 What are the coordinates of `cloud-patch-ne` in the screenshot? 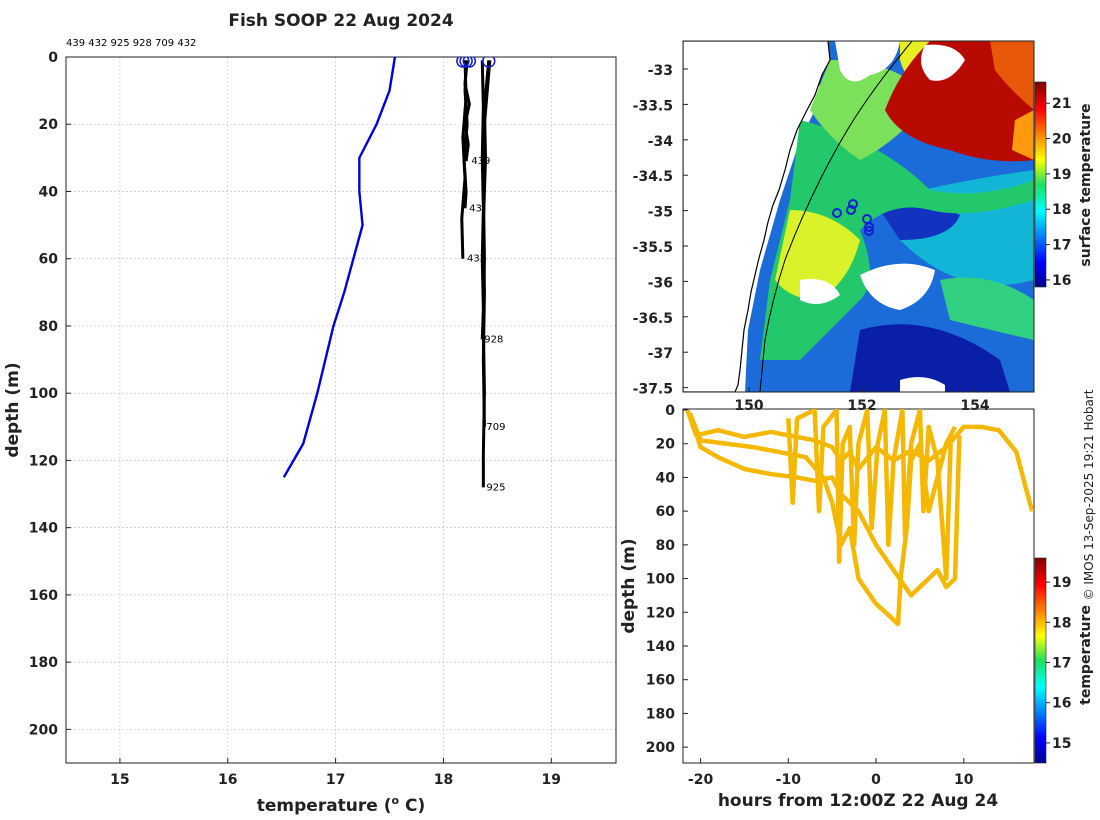 It's located at (943, 62).